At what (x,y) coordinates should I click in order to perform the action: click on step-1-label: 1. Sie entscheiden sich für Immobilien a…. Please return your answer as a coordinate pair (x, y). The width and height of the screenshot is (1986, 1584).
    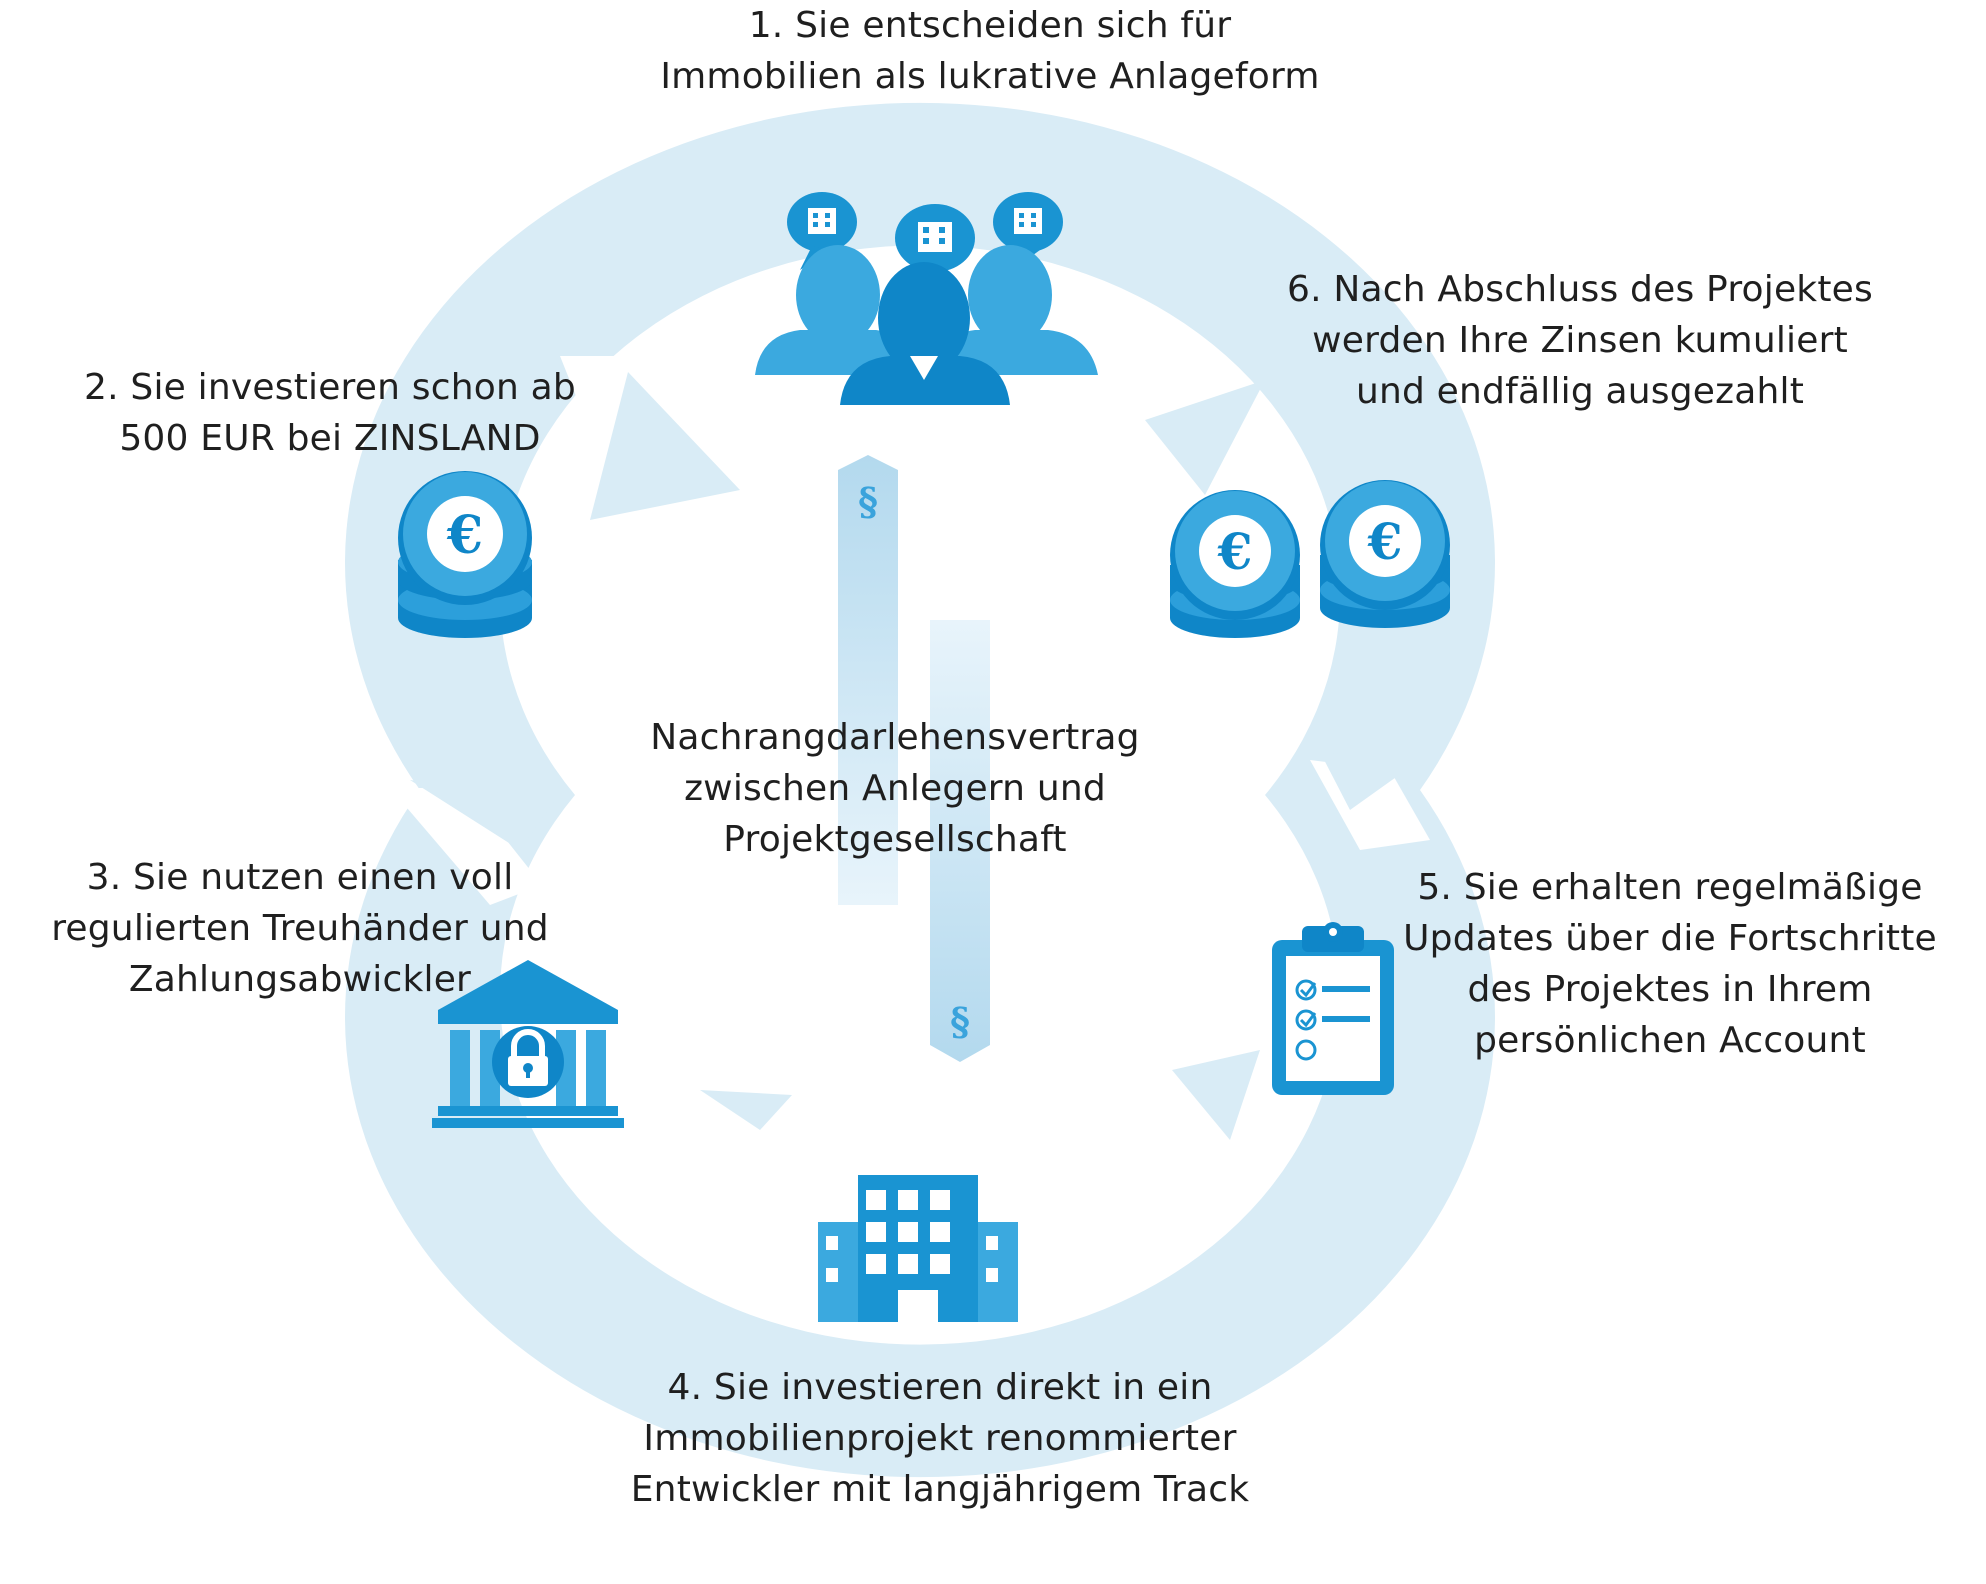
    Looking at the image, I should click on (990, 51).